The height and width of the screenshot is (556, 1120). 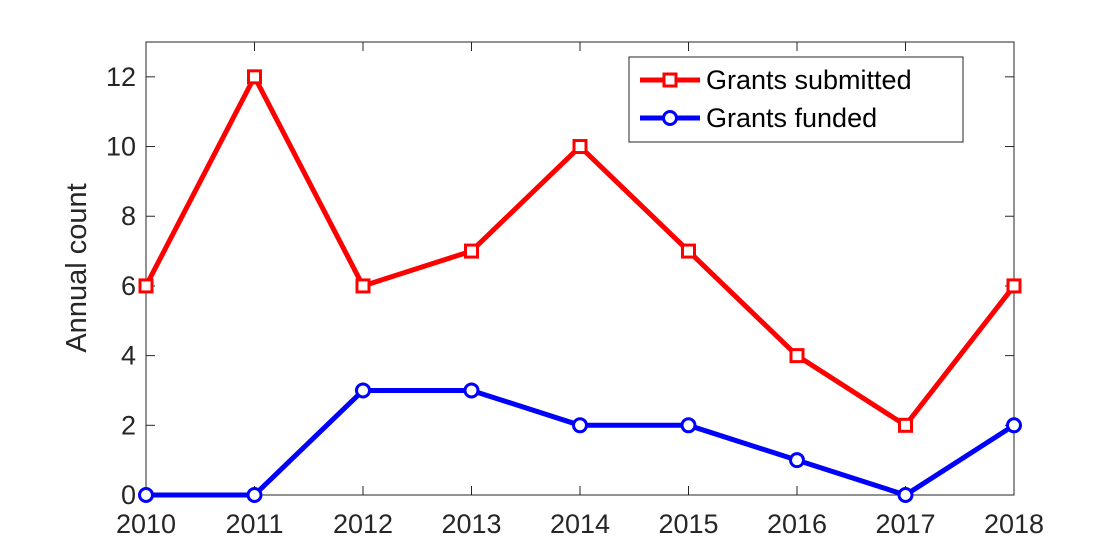 What do you see at coordinates (580, 425) in the screenshot?
I see `point-grants-funded-2014` at bounding box center [580, 425].